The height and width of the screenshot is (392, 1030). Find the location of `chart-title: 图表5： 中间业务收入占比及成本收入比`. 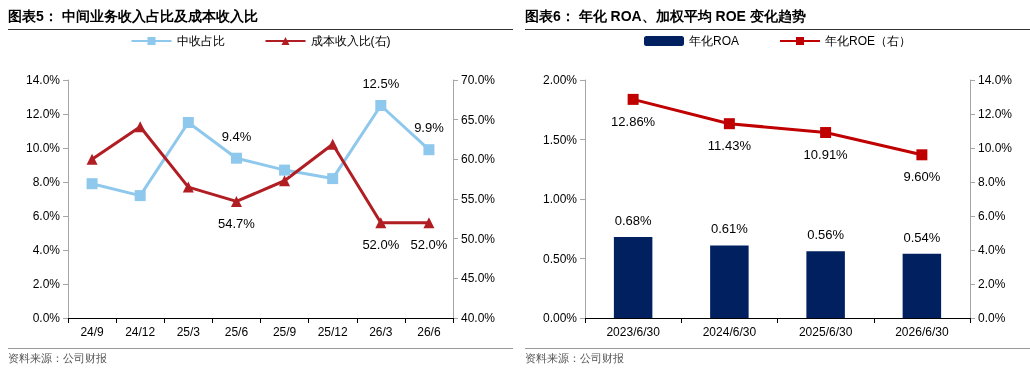

chart-title: 图表5： 中间业务收入占比及成本收入比 is located at coordinates (260, 19).